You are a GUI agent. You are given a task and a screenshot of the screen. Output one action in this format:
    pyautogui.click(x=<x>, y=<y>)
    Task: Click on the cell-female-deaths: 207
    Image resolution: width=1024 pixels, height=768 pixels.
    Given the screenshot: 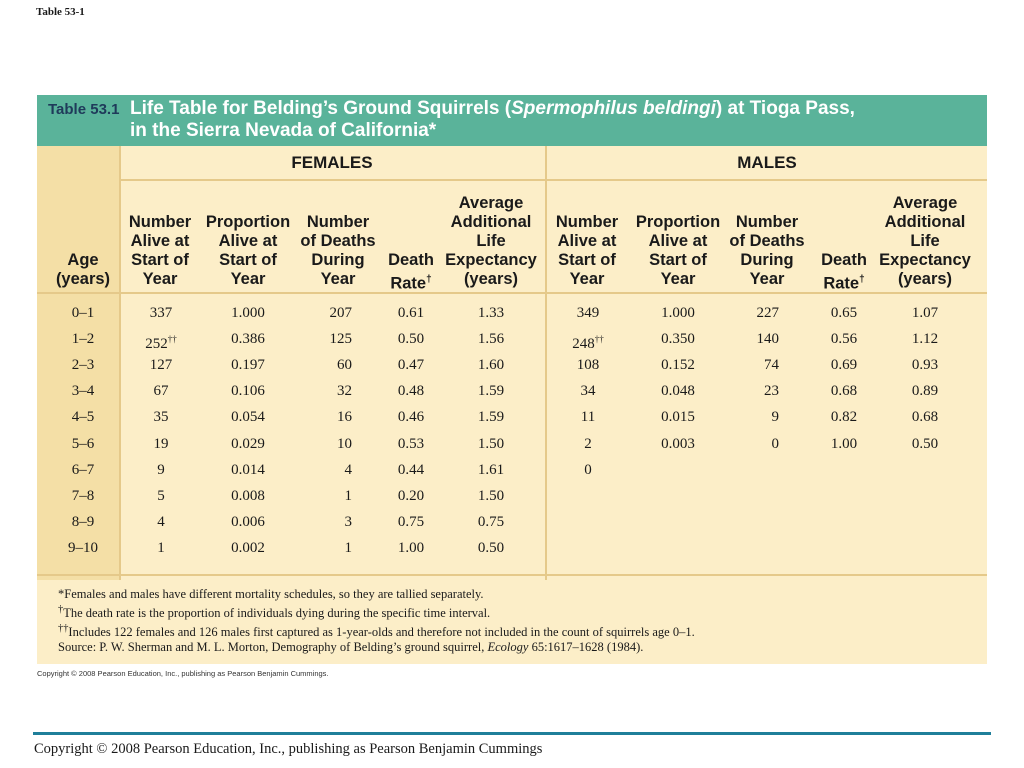 What is the action you would take?
    pyautogui.click(x=341, y=313)
    